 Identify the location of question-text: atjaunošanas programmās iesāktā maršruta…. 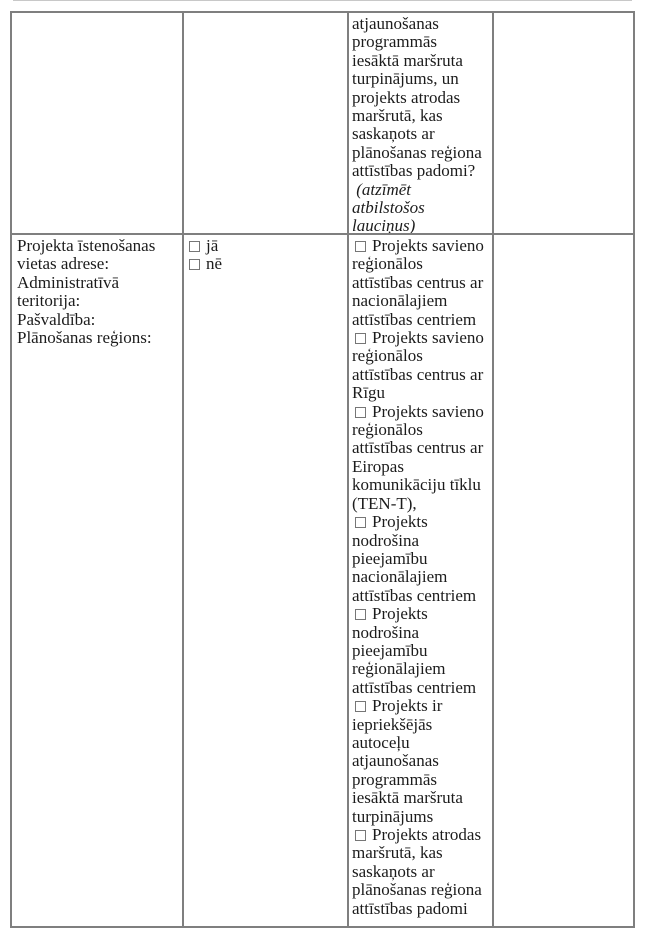
(421, 124).